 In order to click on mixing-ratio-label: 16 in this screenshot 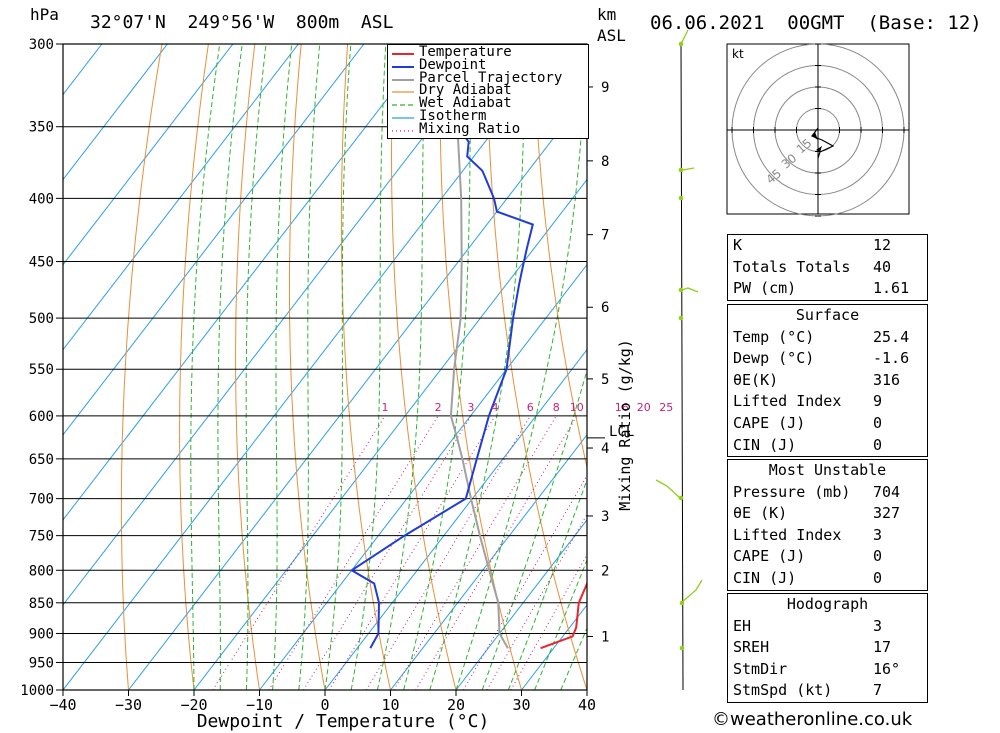, I will do `click(622, 407)`.